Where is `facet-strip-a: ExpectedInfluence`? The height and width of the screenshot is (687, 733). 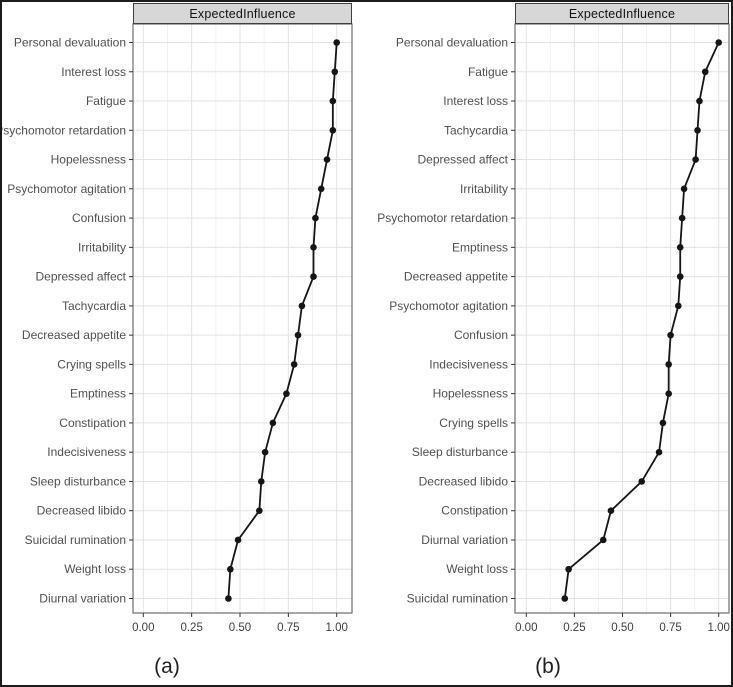 facet-strip-a: ExpectedInfluence is located at coordinates (242, 13).